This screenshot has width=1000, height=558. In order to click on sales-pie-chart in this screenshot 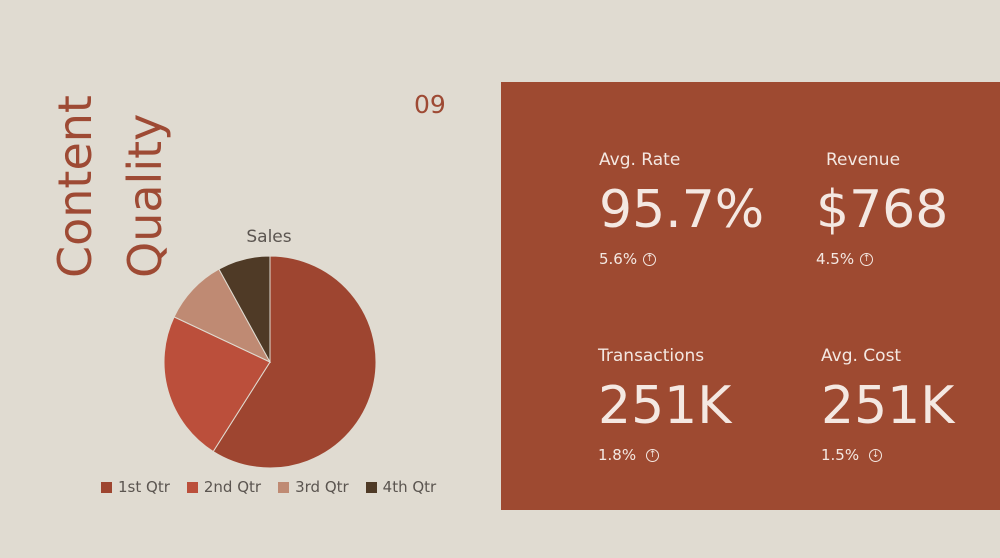, I will do `click(270, 362)`.